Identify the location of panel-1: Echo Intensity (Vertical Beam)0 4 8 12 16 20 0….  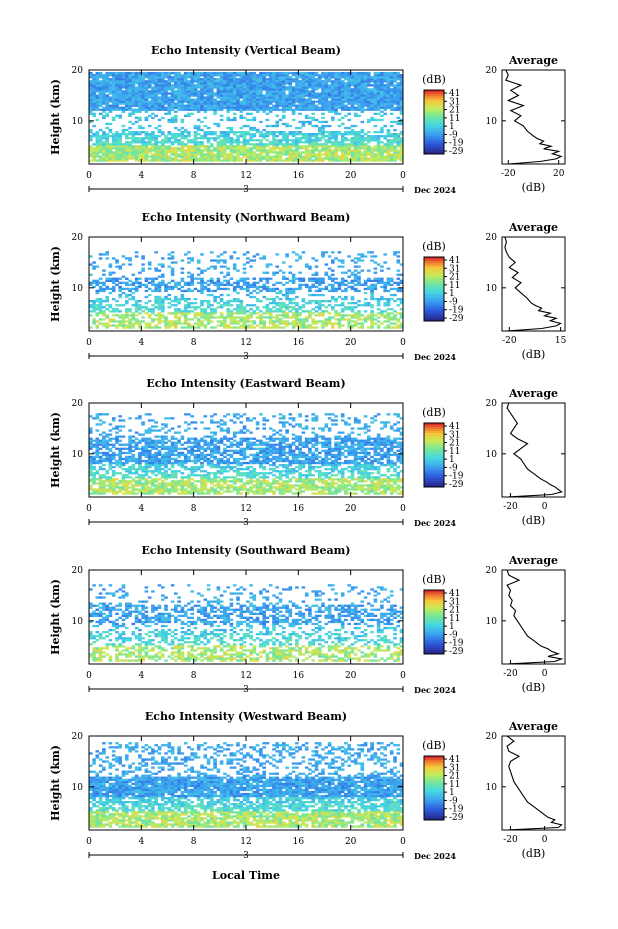
(307, 119).